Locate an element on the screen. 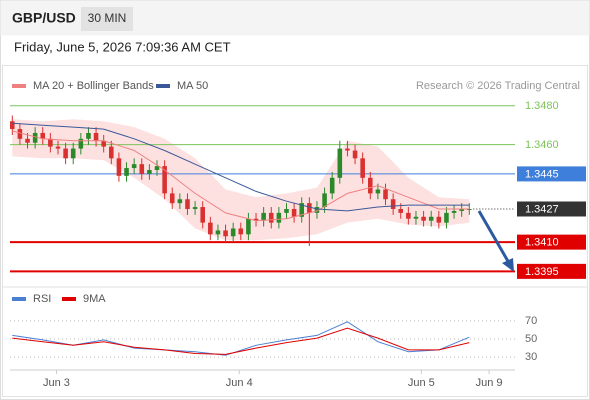 This screenshot has width=590, height=400. forecast-arrowhead is located at coordinates (508, 265).